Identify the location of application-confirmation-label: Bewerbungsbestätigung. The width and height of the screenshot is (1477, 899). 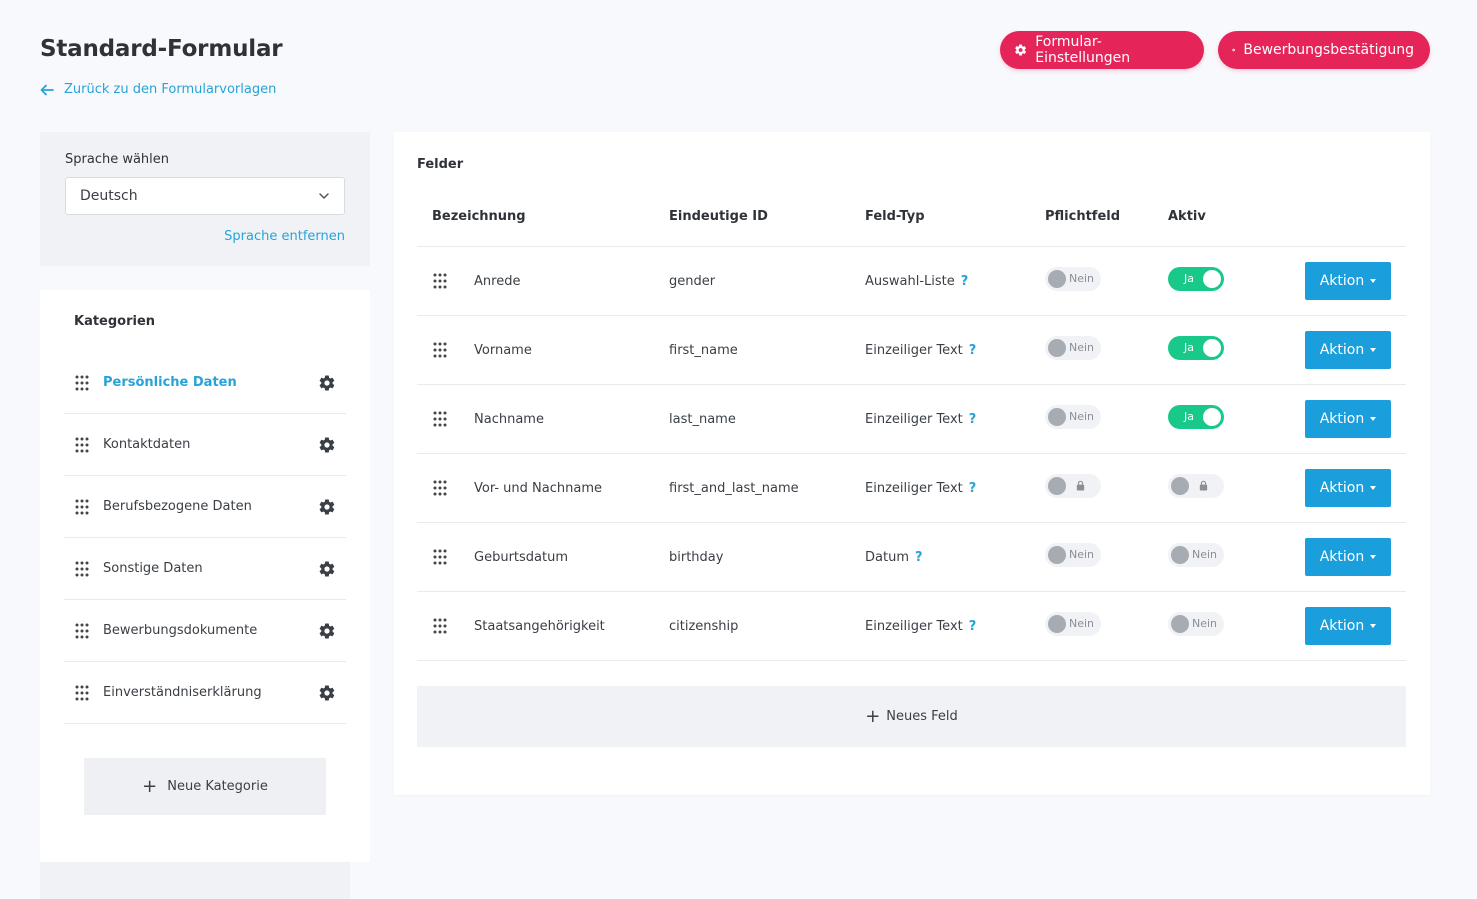
(1328, 50).